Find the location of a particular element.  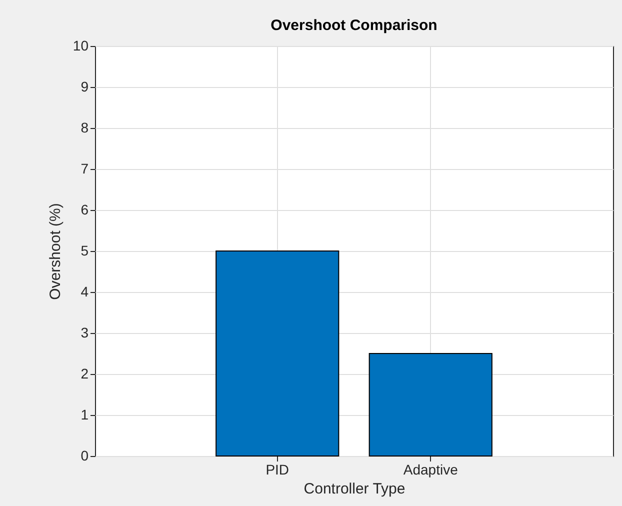

x-tick-label: Adaptive is located at coordinates (430, 470).